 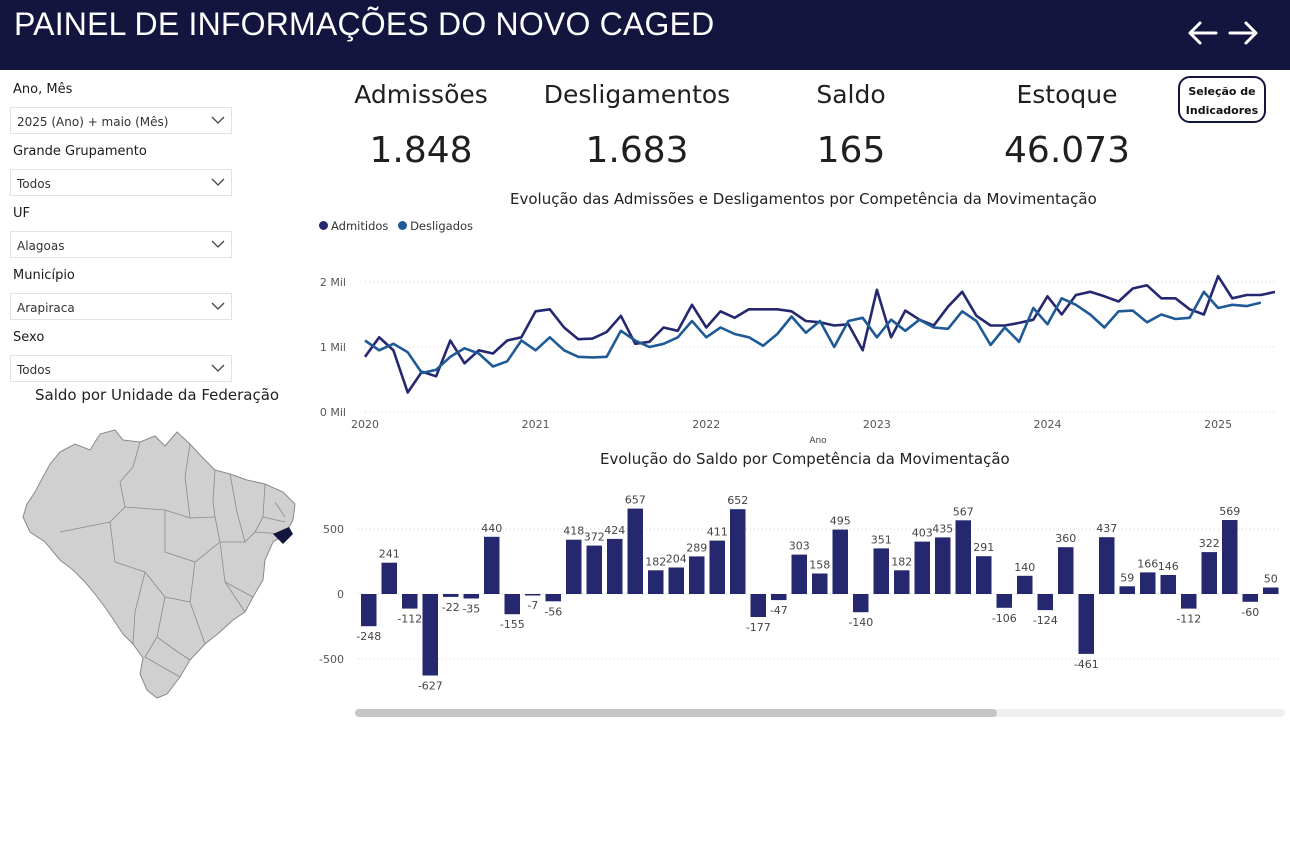 What do you see at coordinates (340, 594) in the screenshot?
I see `y-tick-label: 0` at bounding box center [340, 594].